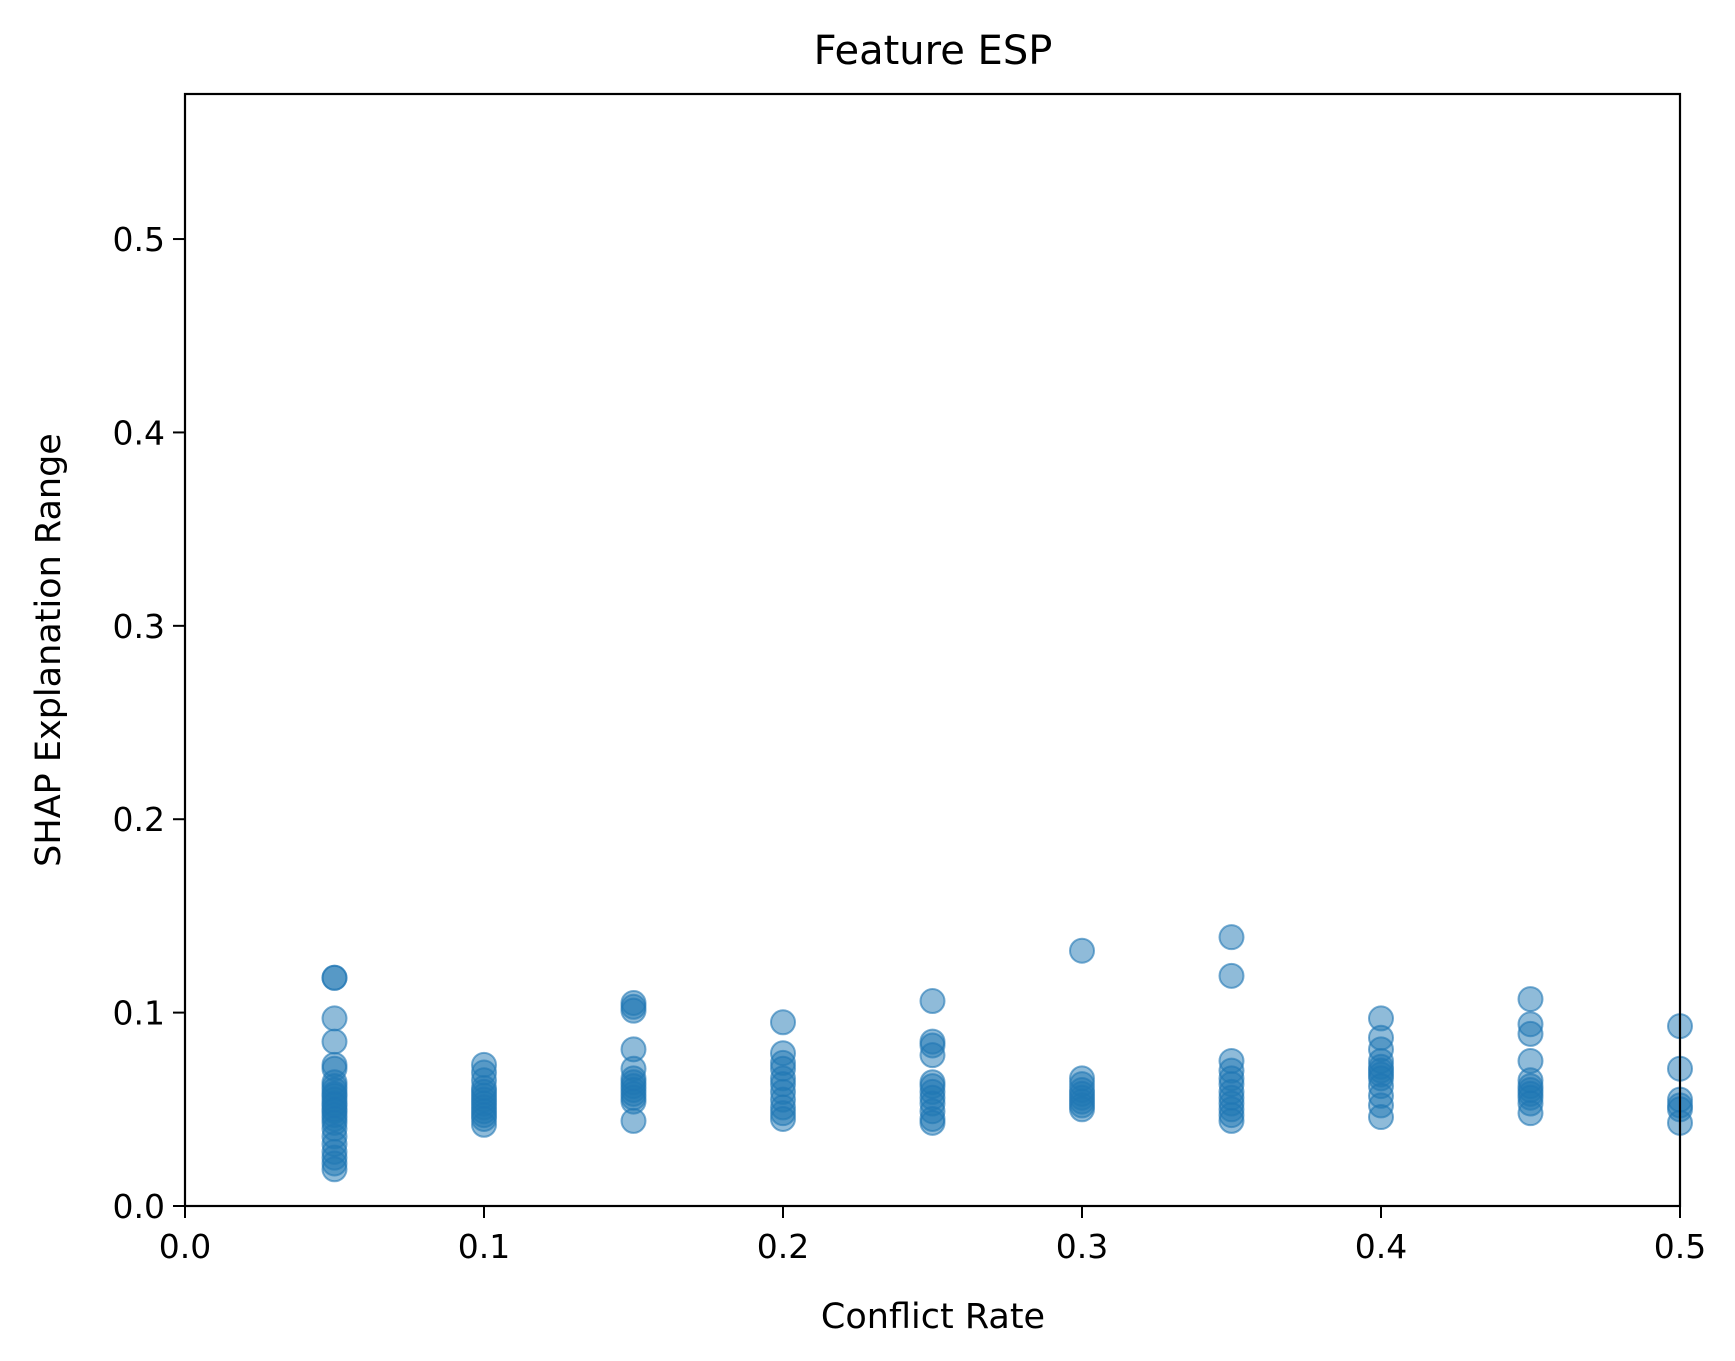 This screenshot has height=1361, width=1735. I want to click on x-axis-ticks: 0.0 0.1 0.2 0.3 0.4 0.5, so click(932, 1236).